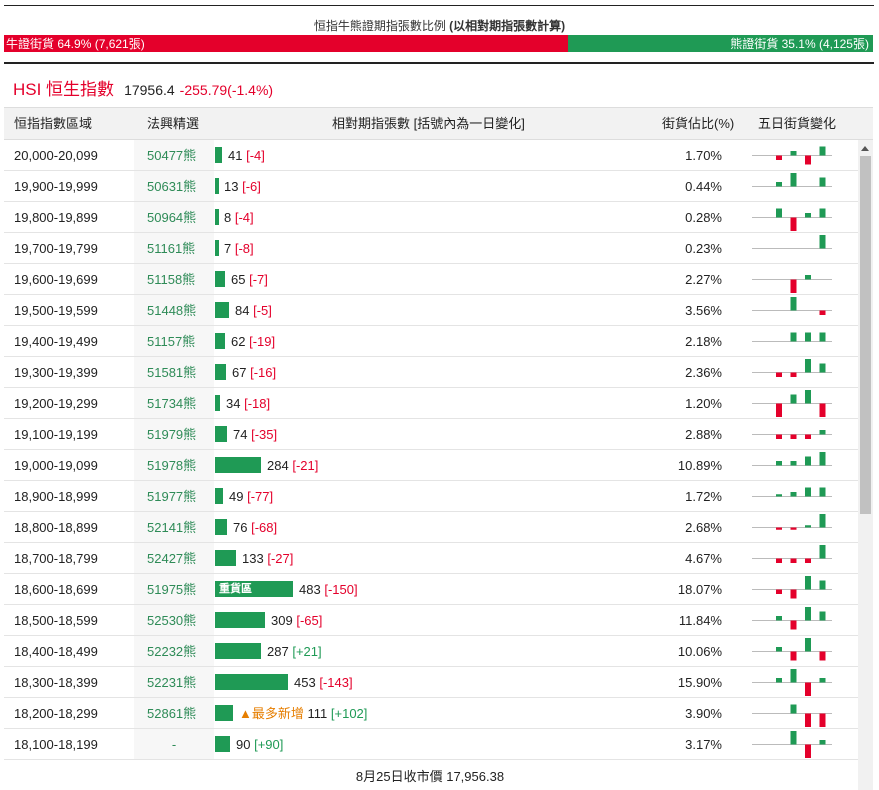  Describe the element at coordinates (56, 279) in the screenshot. I see `range-cell: 19,600-19,699` at that location.